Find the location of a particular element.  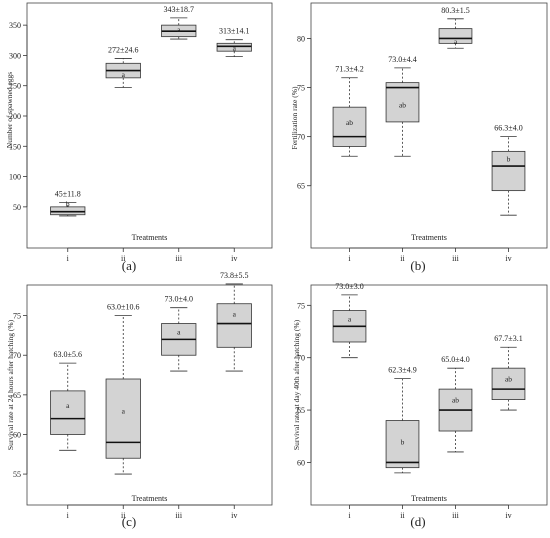

mean-sd-label: 80.3±1.5 is located at coordinates (455, 10).